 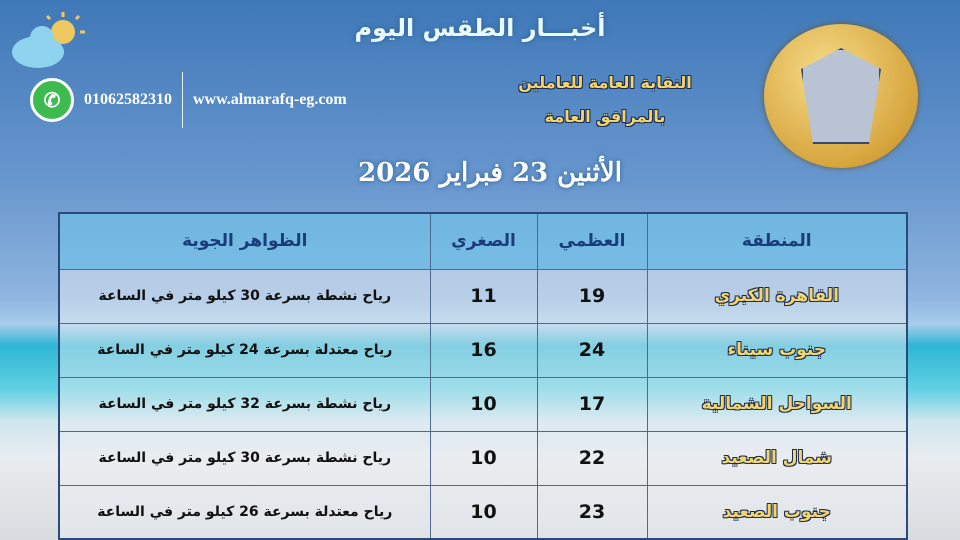 What do you see at coordinates (777, 512) in the screenshot?
I see `region-cell: جنوب الصعيد` at bounding box center [777, 512].